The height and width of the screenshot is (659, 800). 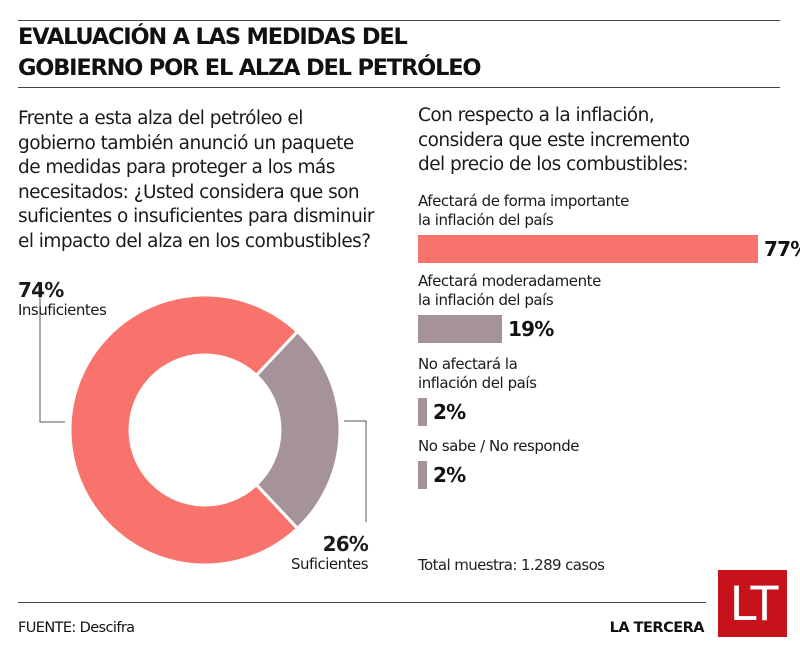 What do you see at coordinates (41, 290) in the screenshot?
I see `slice-percent: 74%` at bounding box center [41, 290].